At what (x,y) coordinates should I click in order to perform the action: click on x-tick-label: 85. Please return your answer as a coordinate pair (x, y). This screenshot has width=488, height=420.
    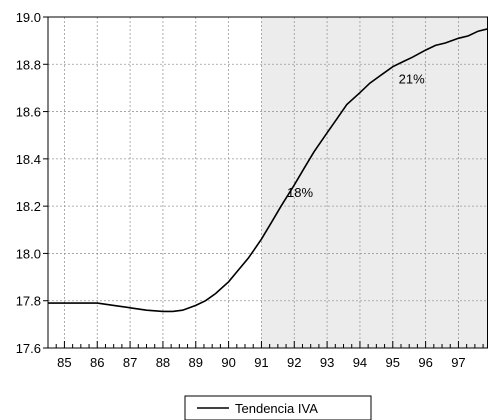
    Looking at the image, I should click on (64, 362).